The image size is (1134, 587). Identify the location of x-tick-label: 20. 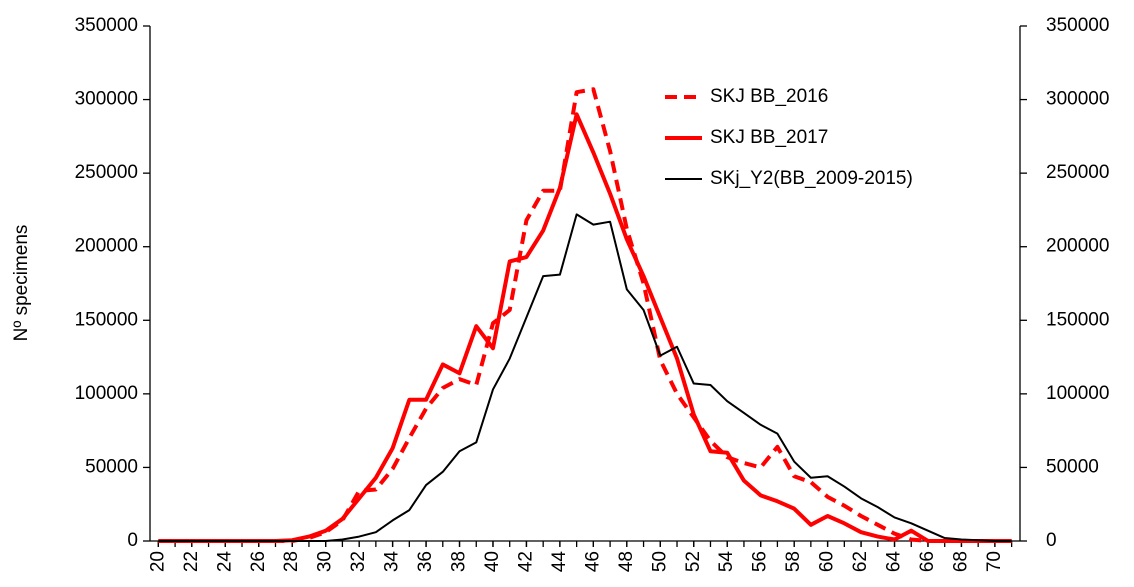
(157, 561).